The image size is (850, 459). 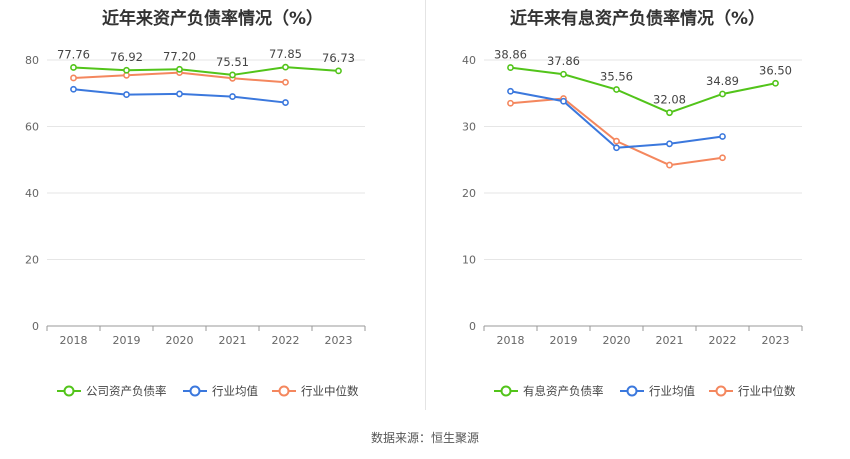 What do you see at coordinates (775, 70) in the screenshot?
I see `data-label: 36.50` at bounding box center [775, 70].